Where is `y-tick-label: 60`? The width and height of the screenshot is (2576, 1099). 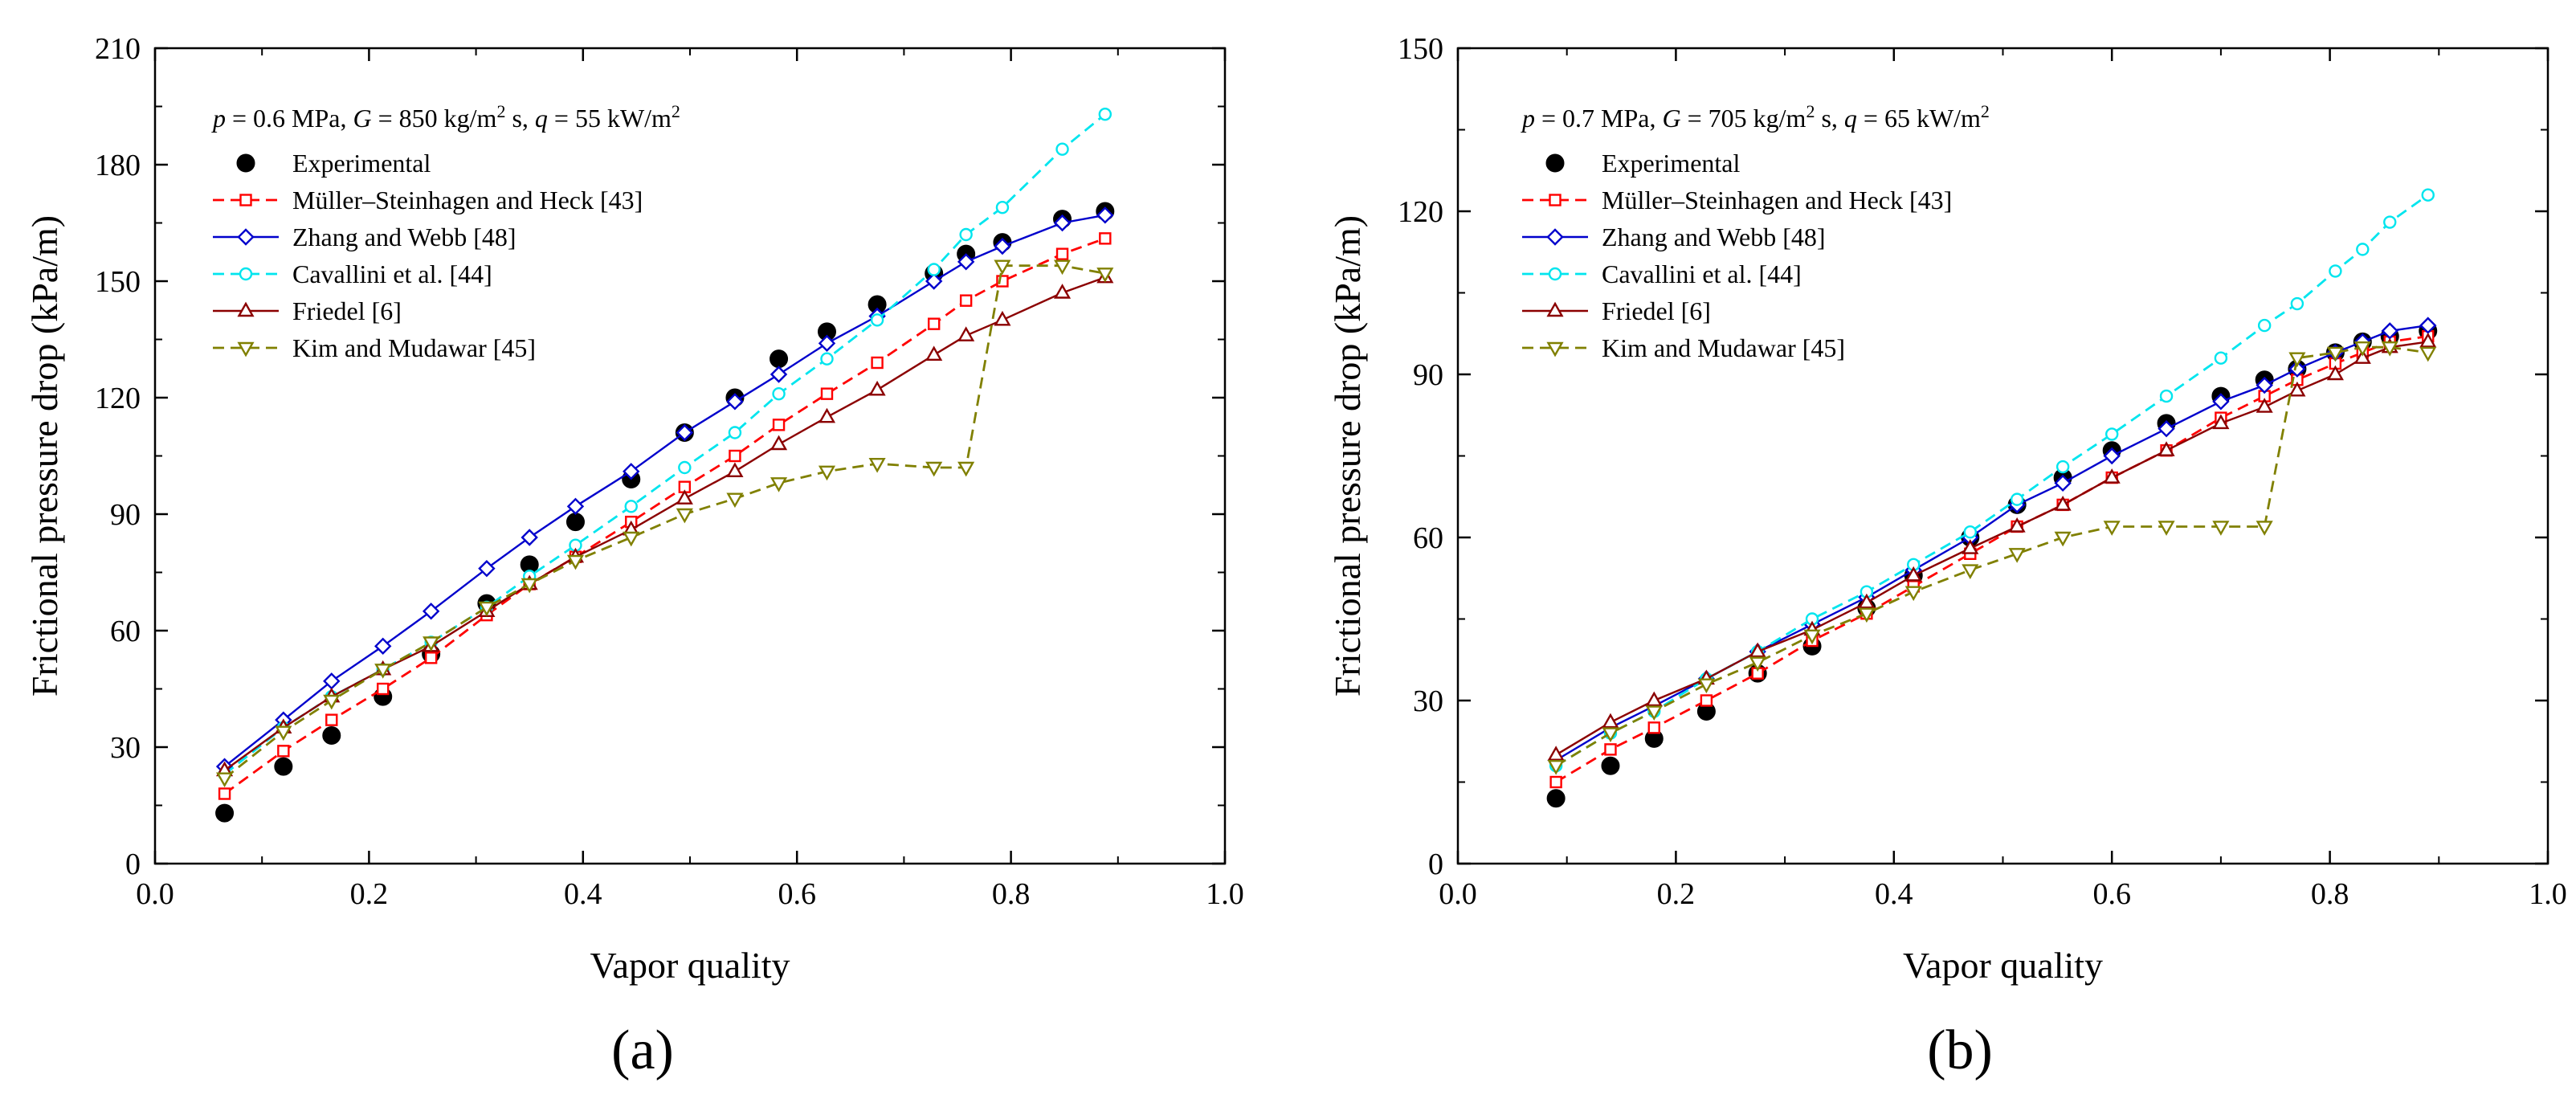 y-tick-label: 60 is located at coordinates (1428, 538).